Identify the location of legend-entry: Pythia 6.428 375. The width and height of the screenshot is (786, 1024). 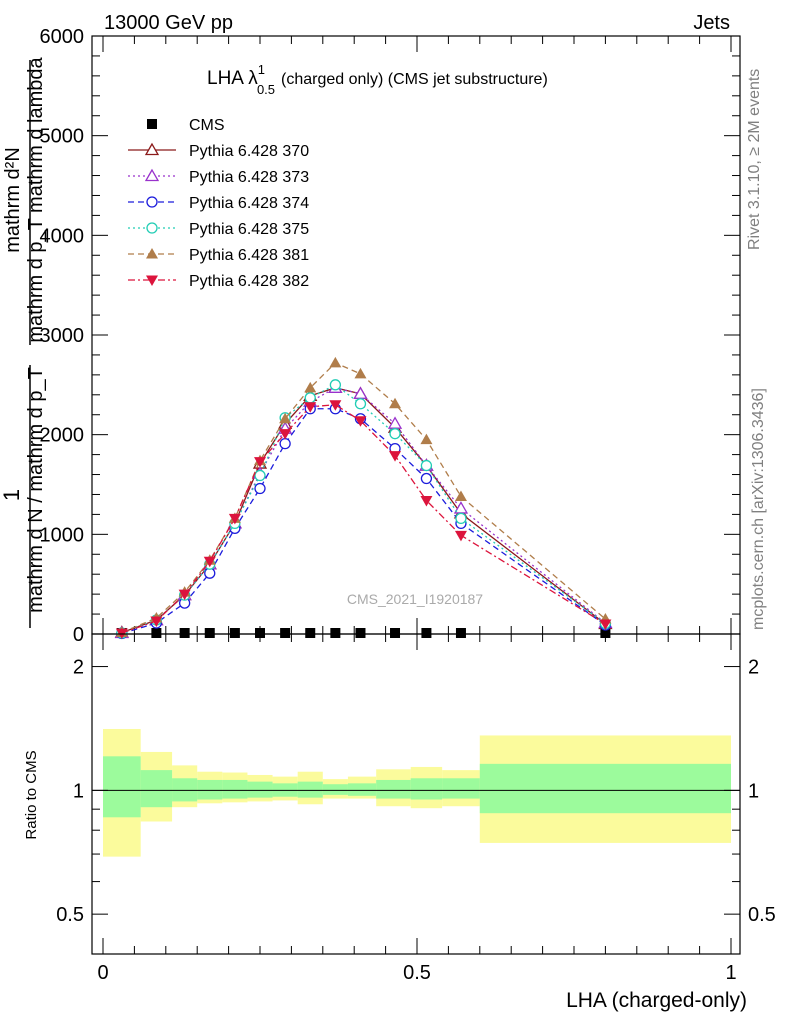
(218, 229).